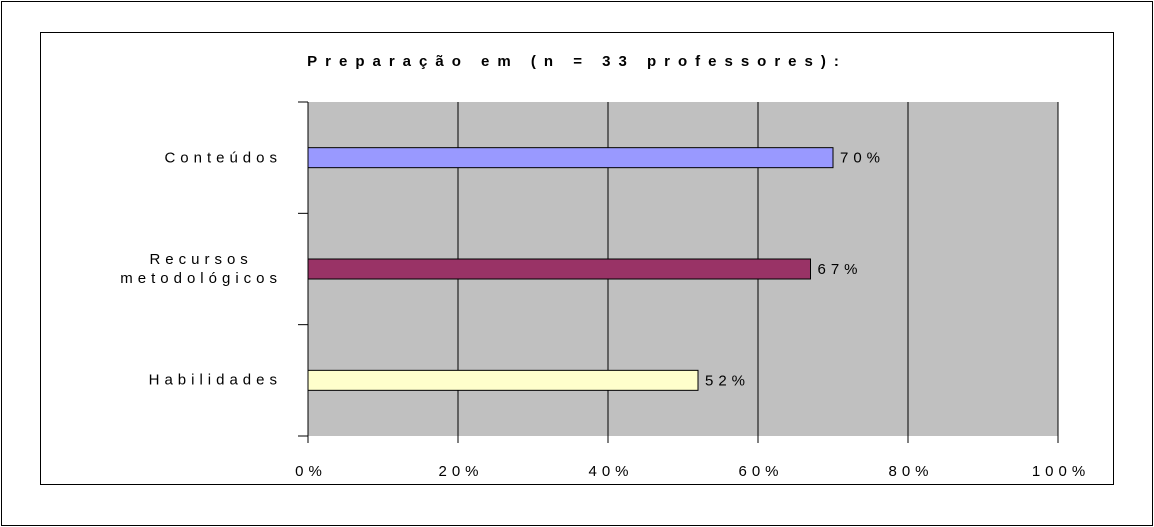  Describe the element at coordinates (862, 158) in the screenshot. I see `value-label: 70%` at that location.